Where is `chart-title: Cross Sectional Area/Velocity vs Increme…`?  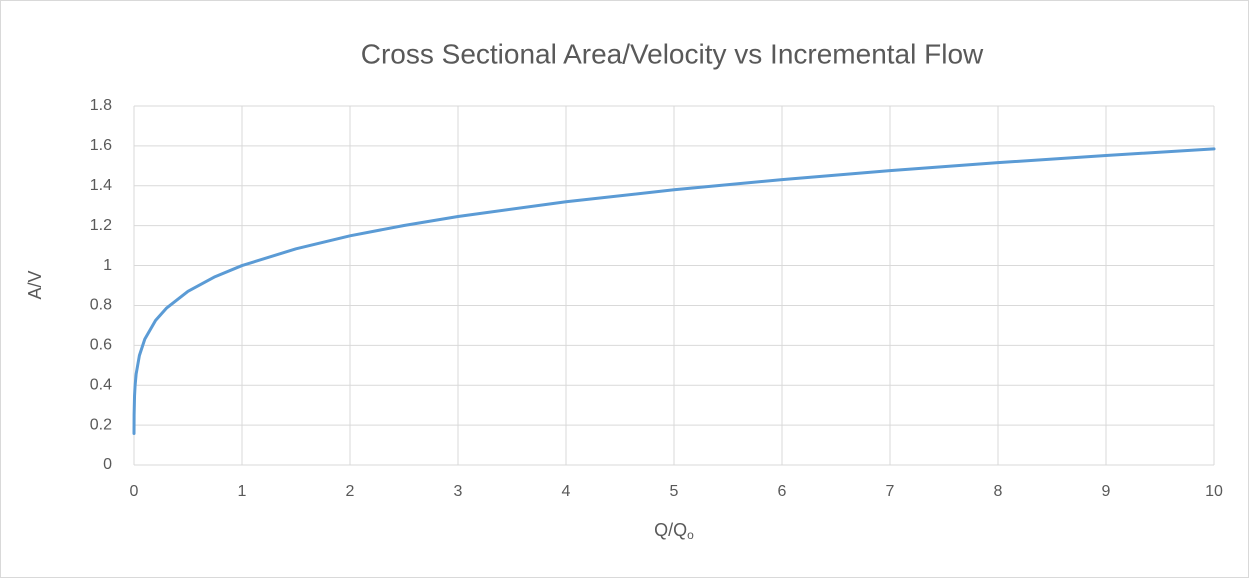
chart-title: Cross Sectional Area/Velocity vs Increme… is located at coordinates (672, 53).